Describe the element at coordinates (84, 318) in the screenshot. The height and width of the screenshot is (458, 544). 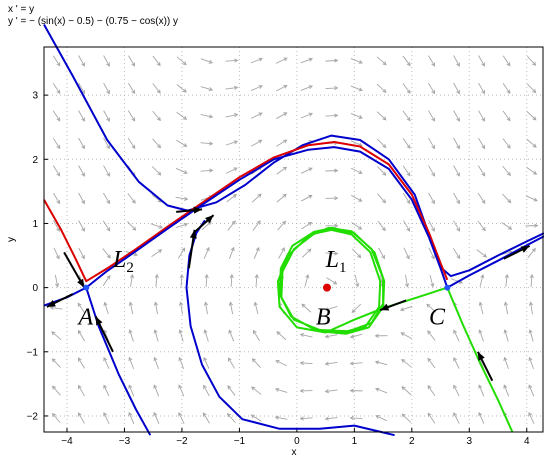
I see `label-A: A` at that location.